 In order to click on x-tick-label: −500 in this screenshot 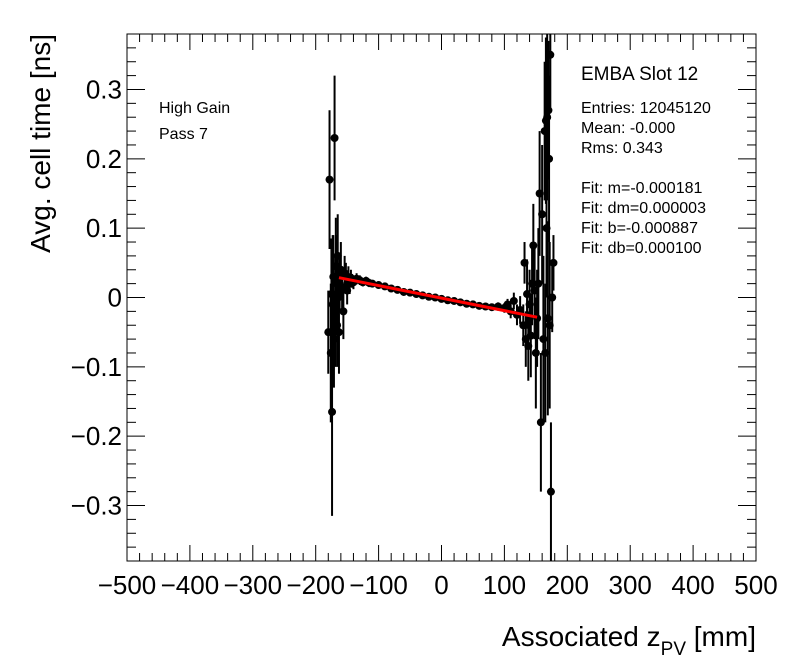, I will do `click(127, 585)`.